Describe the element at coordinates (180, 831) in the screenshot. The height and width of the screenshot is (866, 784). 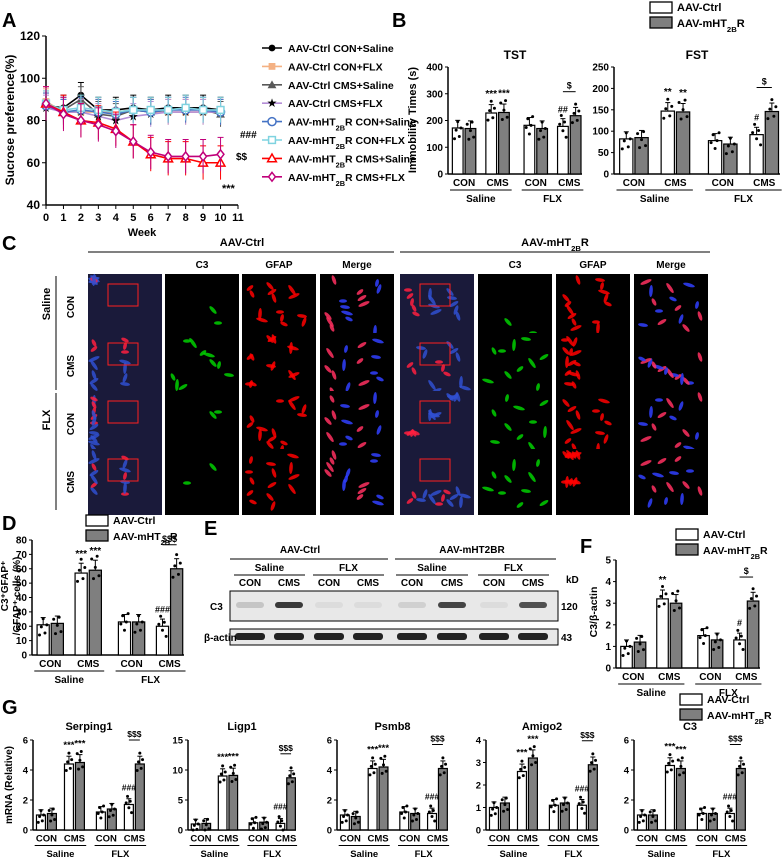
I see `y-tick-label: 0` at that location.